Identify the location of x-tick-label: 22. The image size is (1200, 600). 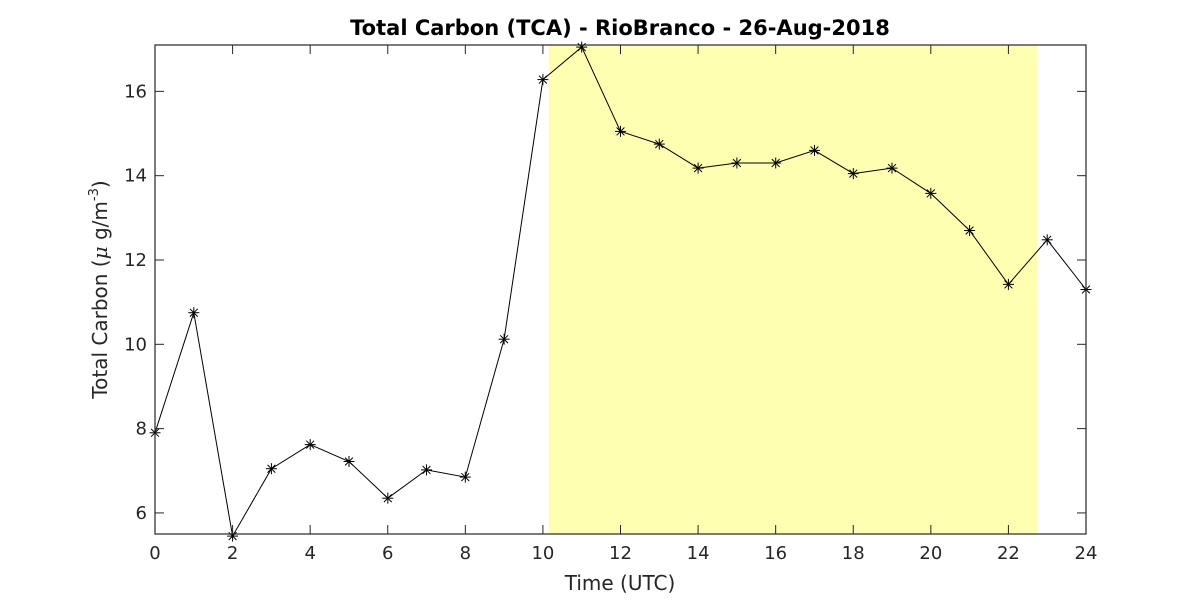
(1008, 553).